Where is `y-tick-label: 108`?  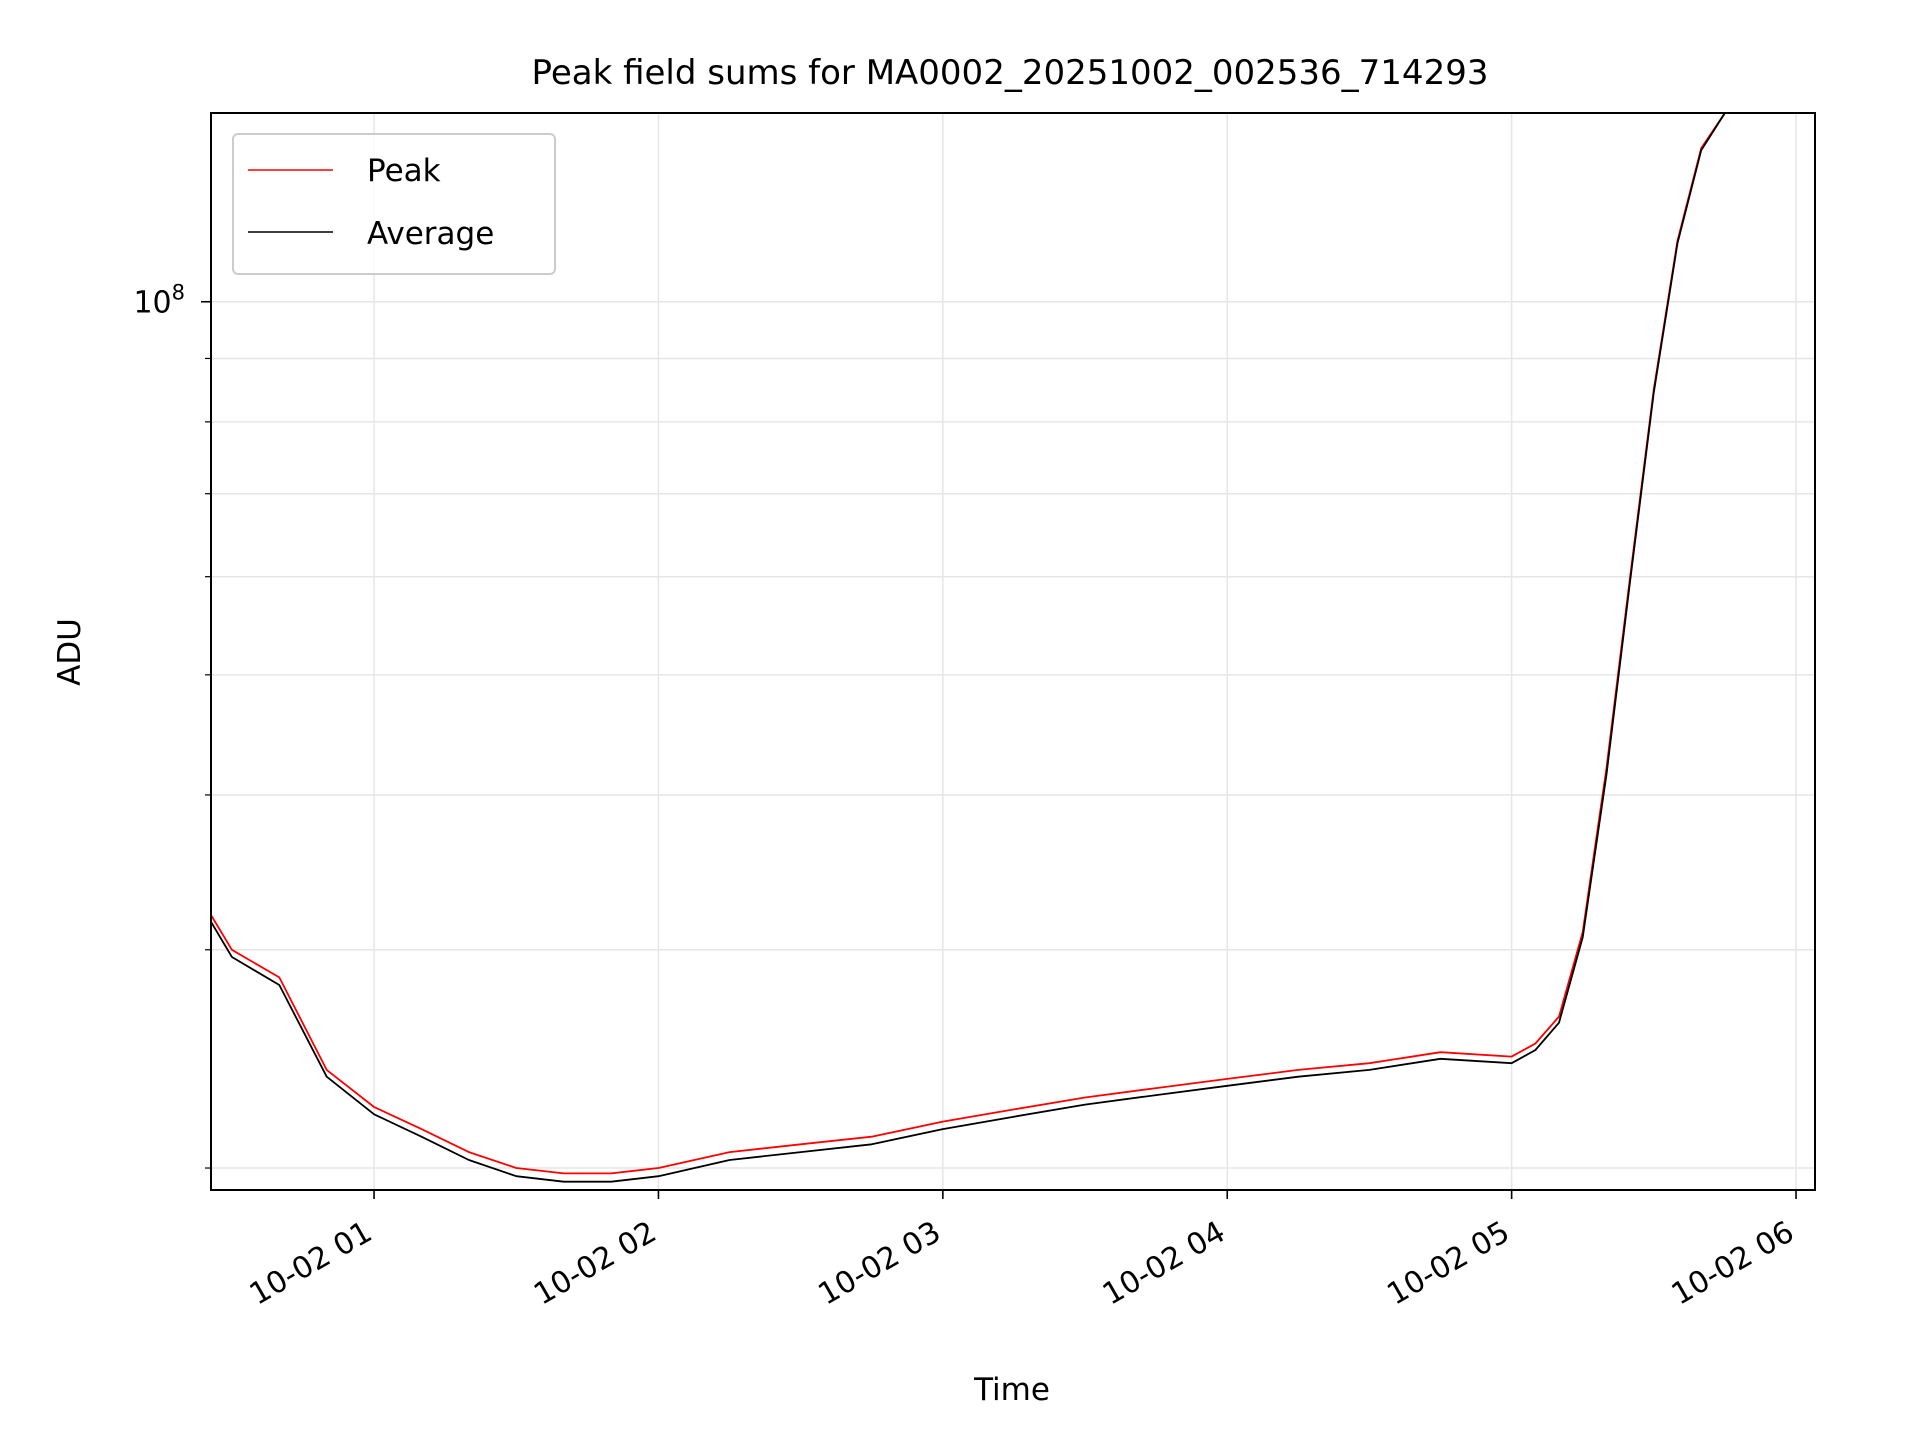 y-tick-label: 108 is located at coordinates (159, 301).